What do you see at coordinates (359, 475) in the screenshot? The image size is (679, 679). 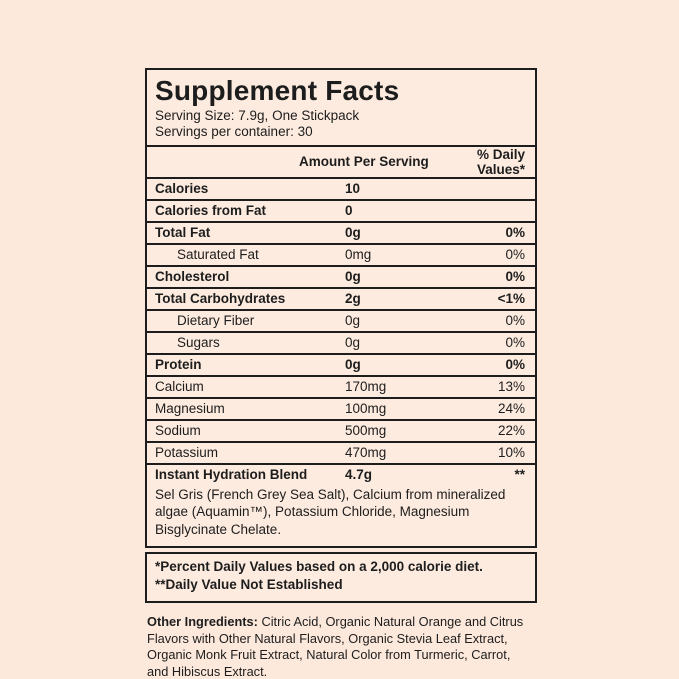 I see `nutrient-amount: 4.7g` at bounding box center [359, 475].